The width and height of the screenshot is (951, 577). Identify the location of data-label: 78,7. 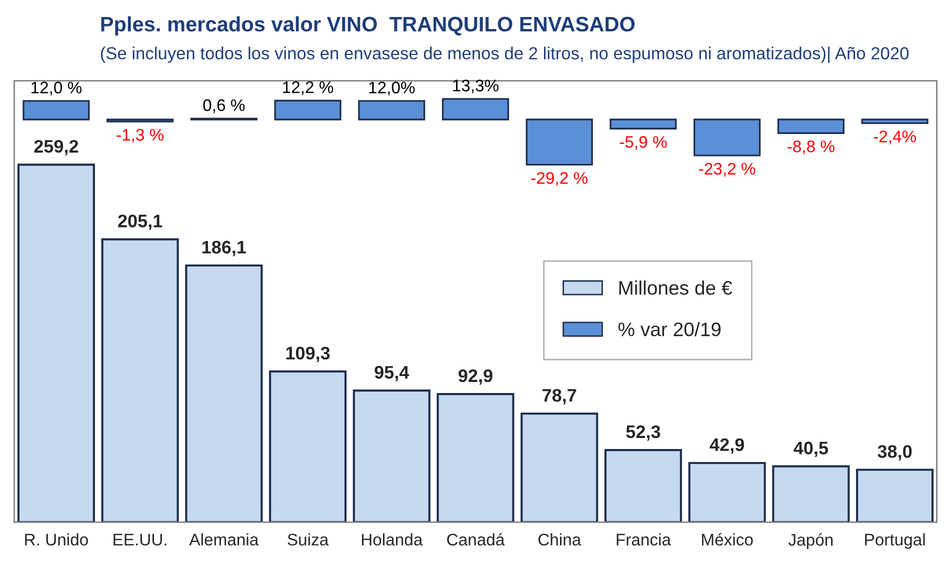
(559, 396).